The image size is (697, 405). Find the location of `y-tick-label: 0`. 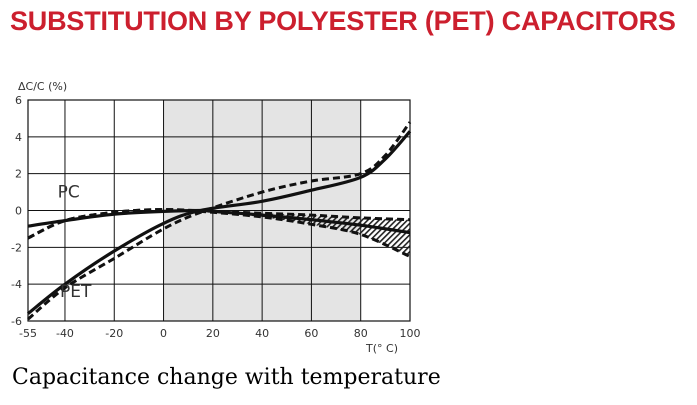

y-tick-label: 0 is located at coordinates (18, 211).